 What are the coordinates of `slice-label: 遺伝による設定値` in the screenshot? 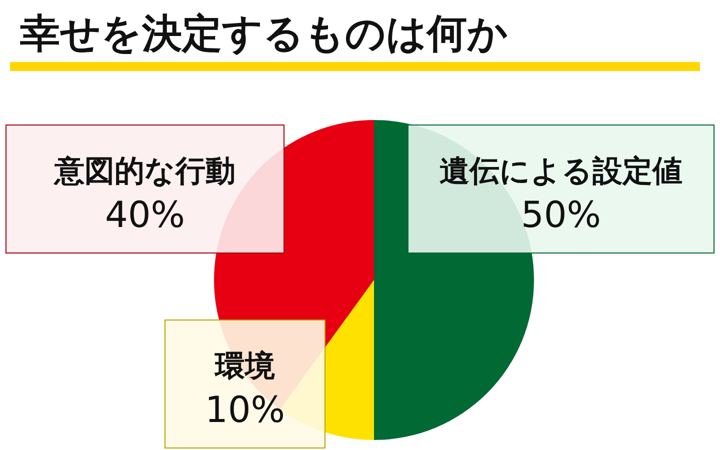 It's located at (561, 171).